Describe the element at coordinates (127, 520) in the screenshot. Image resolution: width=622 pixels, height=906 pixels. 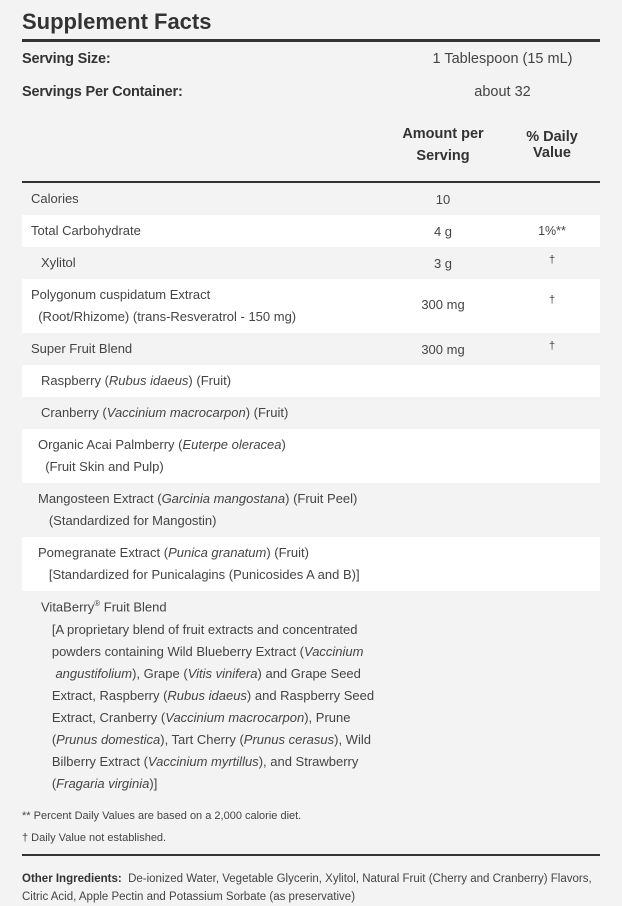
I see `text-segment: (Standardized for Mangostin)` at that location.